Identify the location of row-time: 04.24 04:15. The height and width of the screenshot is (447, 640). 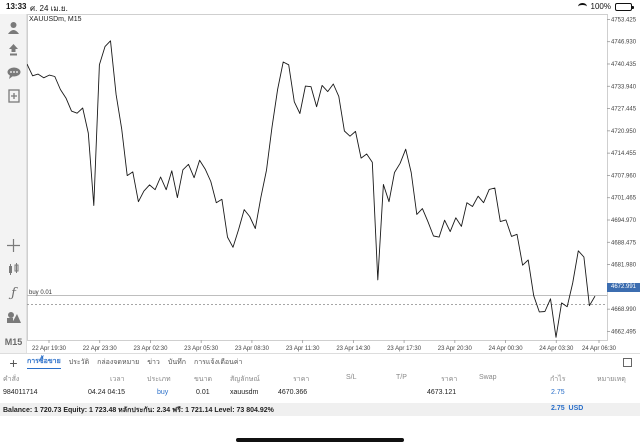
(106, 392).